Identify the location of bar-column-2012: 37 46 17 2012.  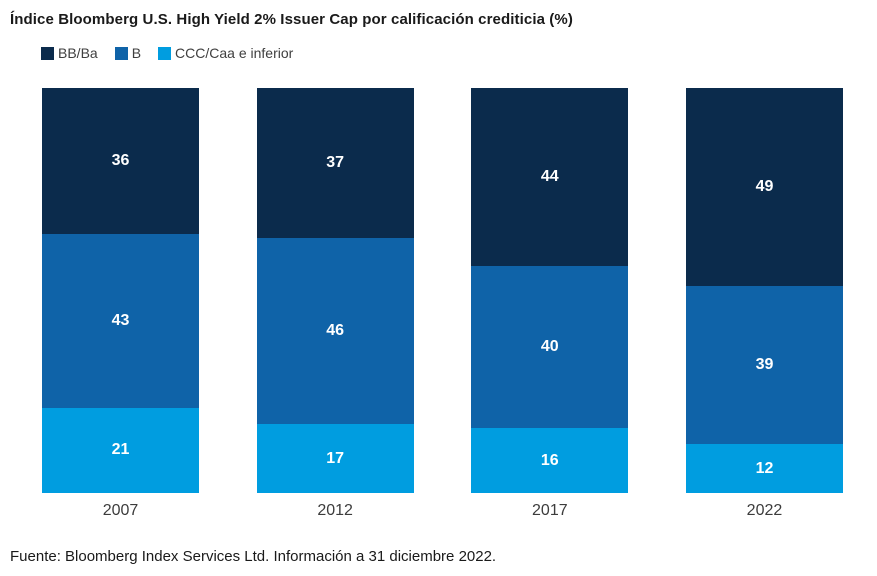
(335, 308).